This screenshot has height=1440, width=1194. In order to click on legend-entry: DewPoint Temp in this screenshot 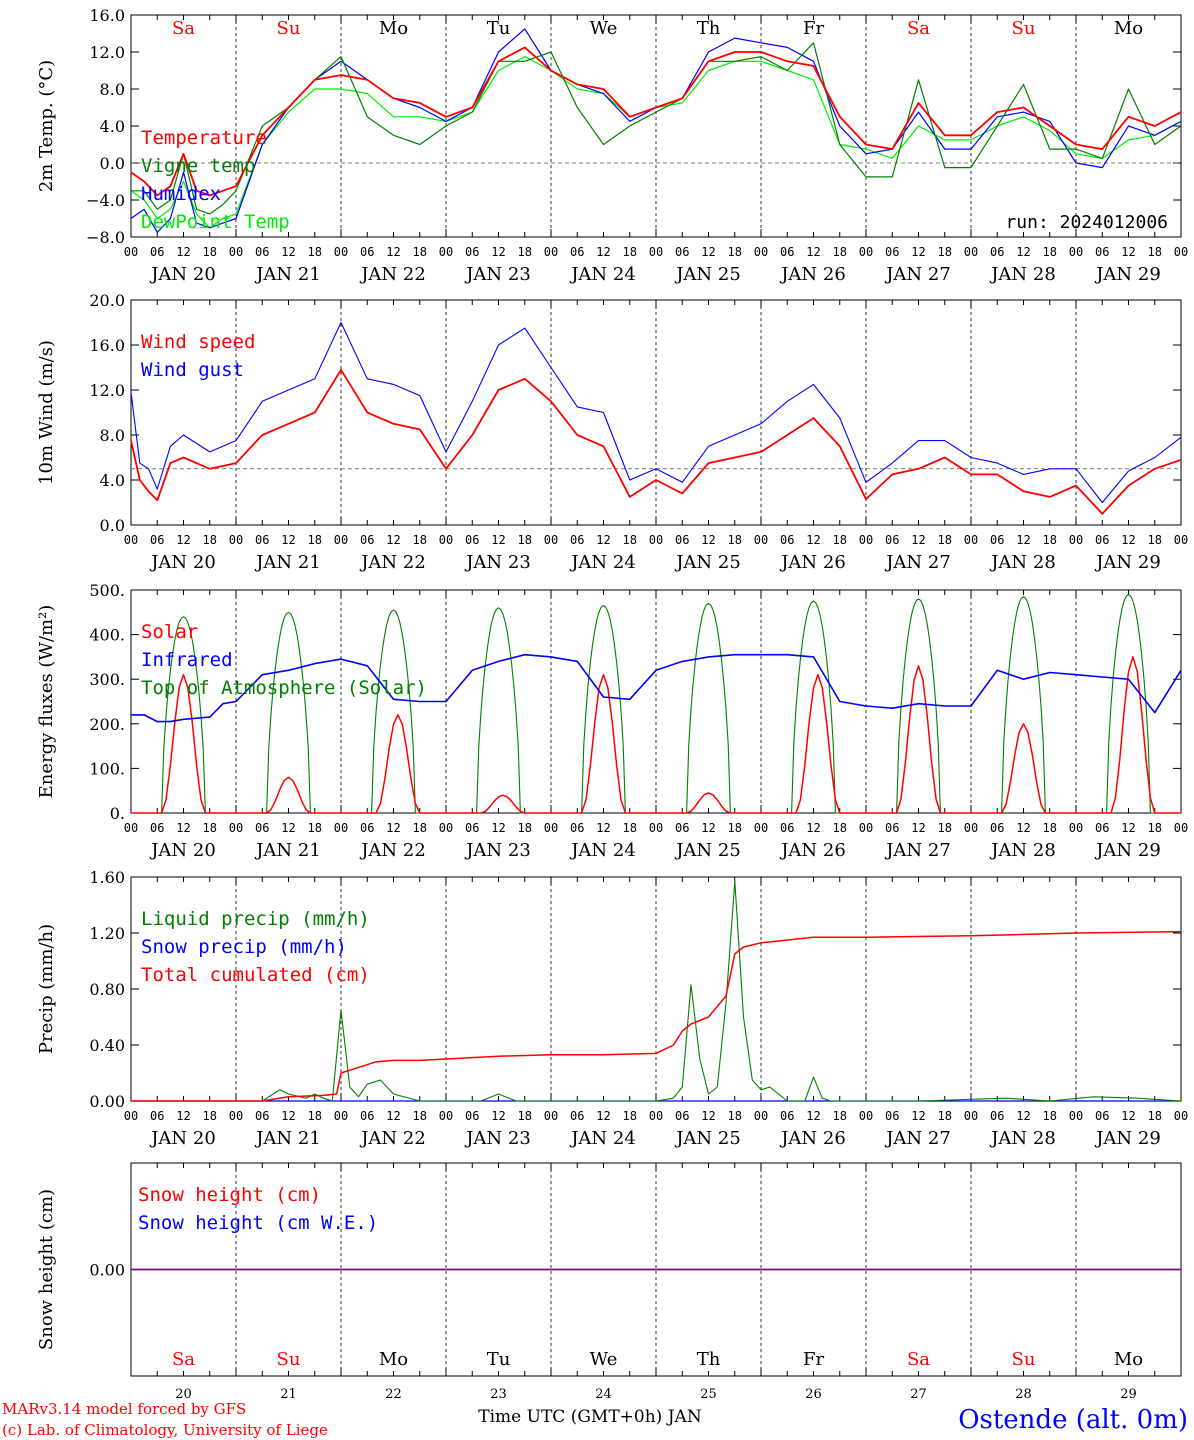, I will do `click(215, 222)`.